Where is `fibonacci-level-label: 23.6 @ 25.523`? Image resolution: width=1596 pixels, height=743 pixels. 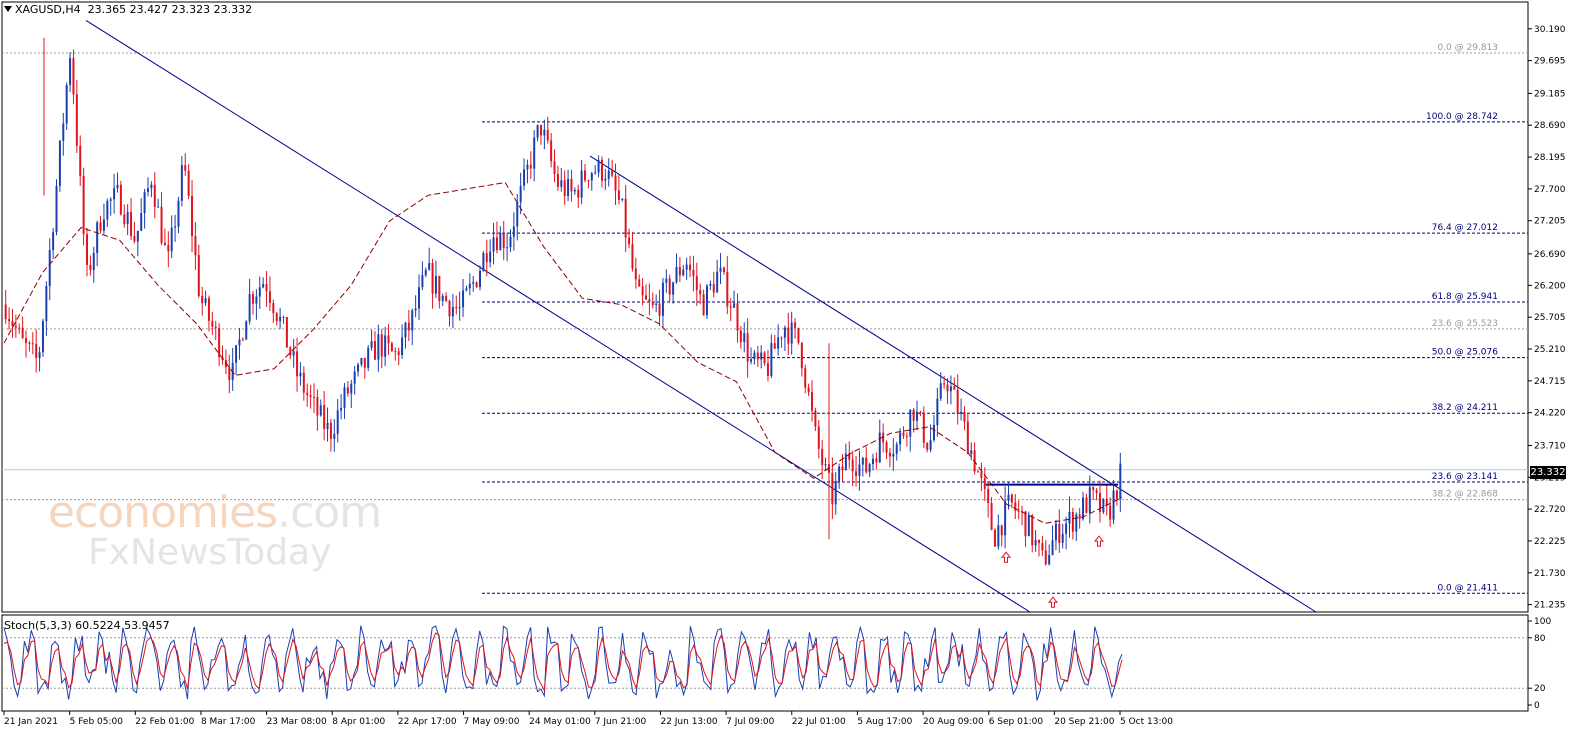
fibonacci-level-label: 23.6 @ 25.523 is located at coordinates (1465, 324).